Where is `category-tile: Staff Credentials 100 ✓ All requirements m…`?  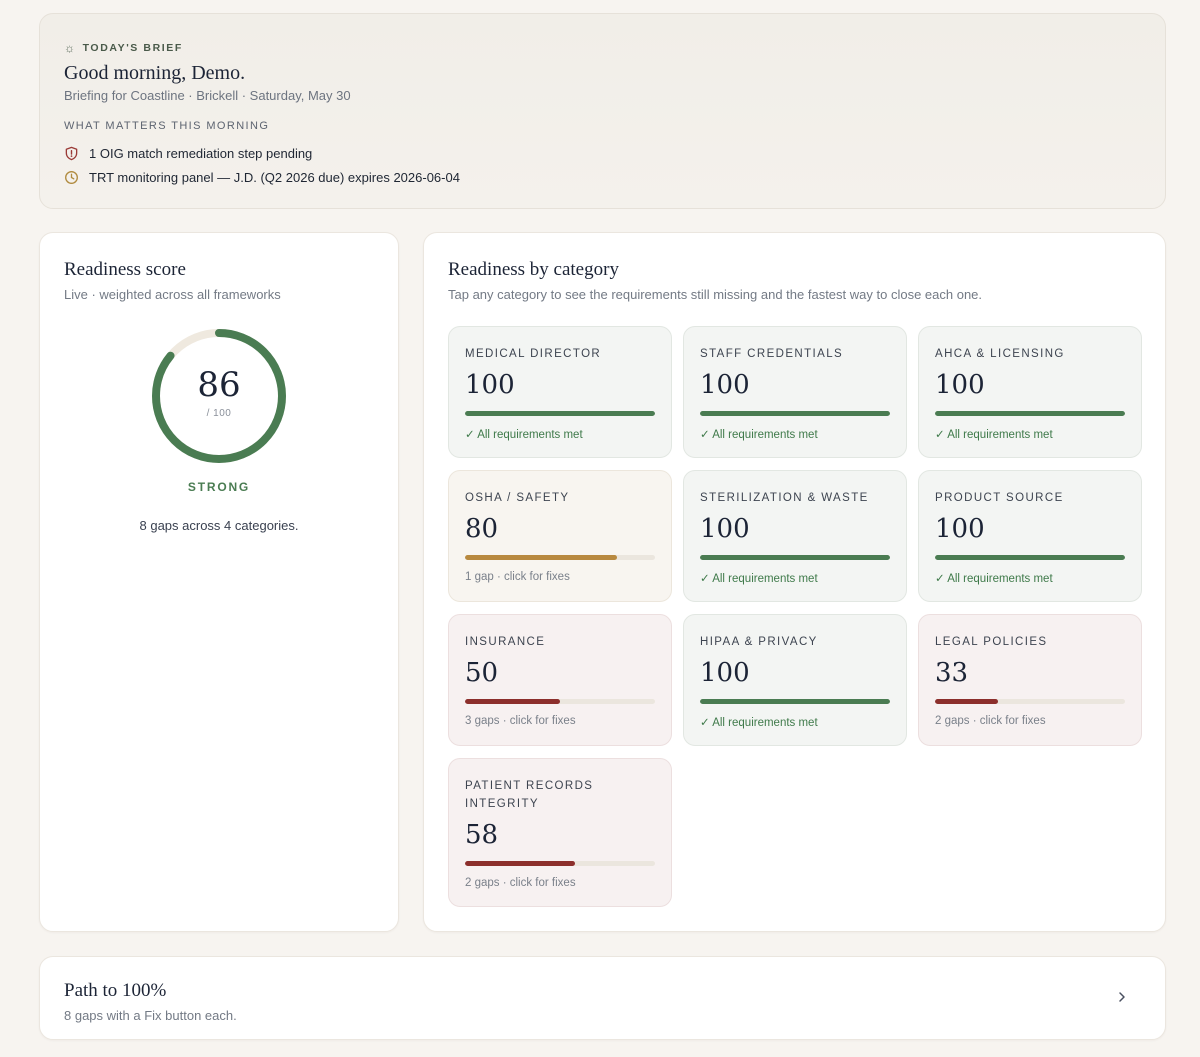 category-tile: Staff Credentials 100 ✓ All requirements m… is located at coordinates (795, 392).